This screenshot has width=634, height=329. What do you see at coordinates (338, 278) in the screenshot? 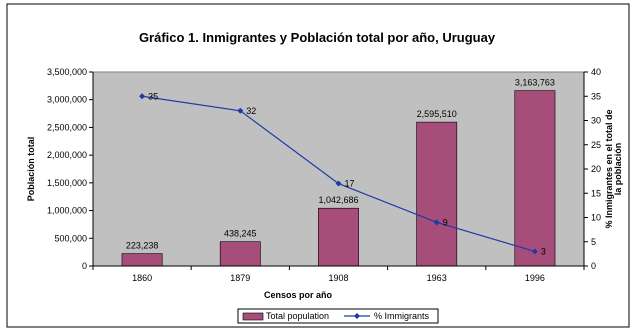
I see `x-tick-label: 1908` at bounding box center [338, 278].